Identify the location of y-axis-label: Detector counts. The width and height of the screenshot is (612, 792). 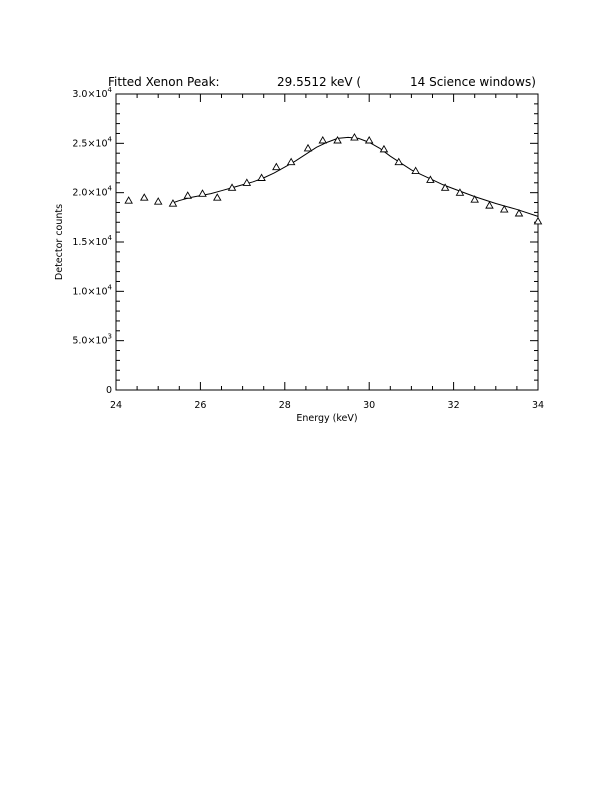
(59, 242).